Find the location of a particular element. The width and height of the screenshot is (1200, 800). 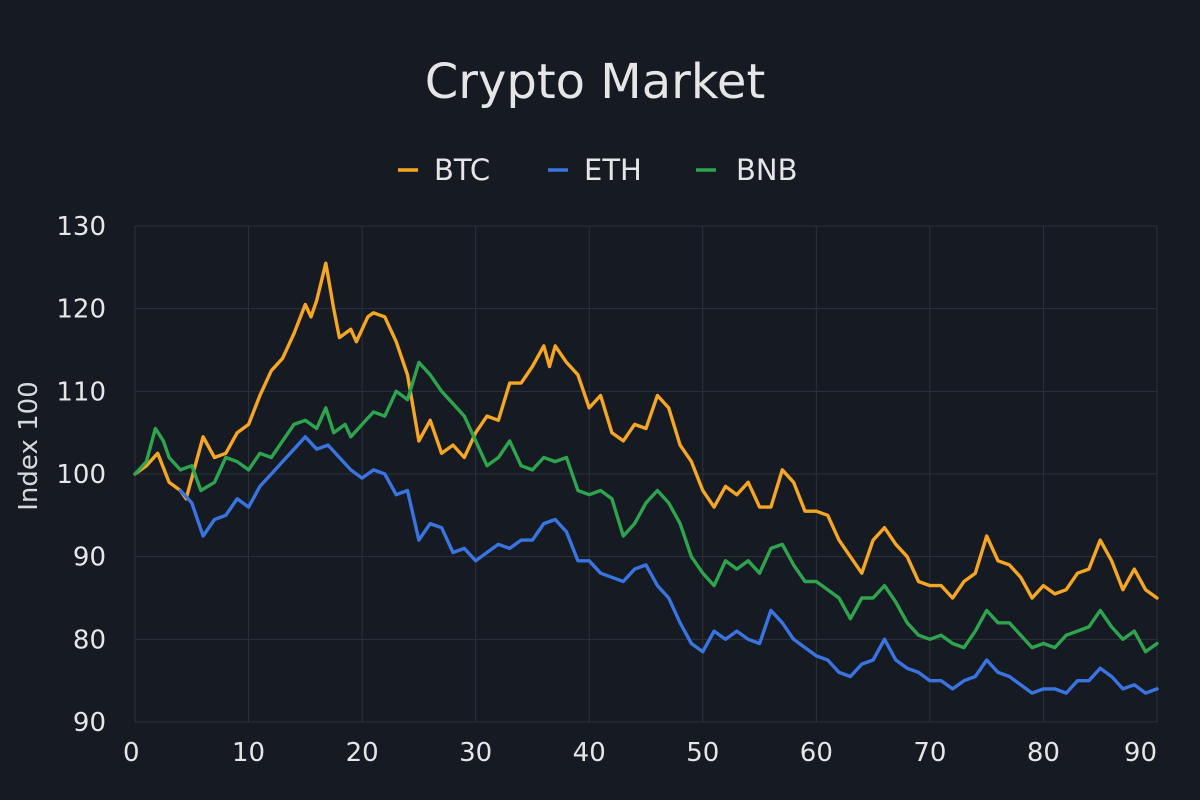

x-axis-ticks: 0 10 20 30 40 50 60 70 80 90 is located at coordinates (640, 753).